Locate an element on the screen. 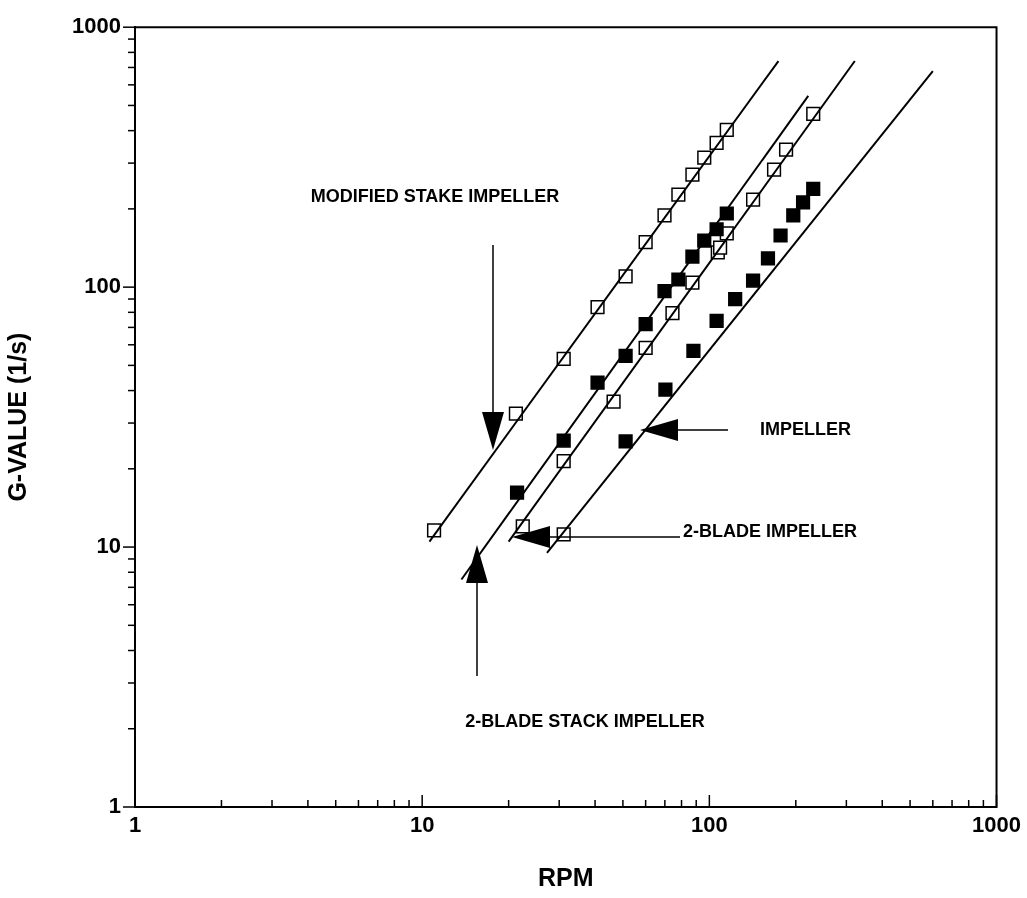  annotation: IMPELLER is located at coordinates (806, 428).